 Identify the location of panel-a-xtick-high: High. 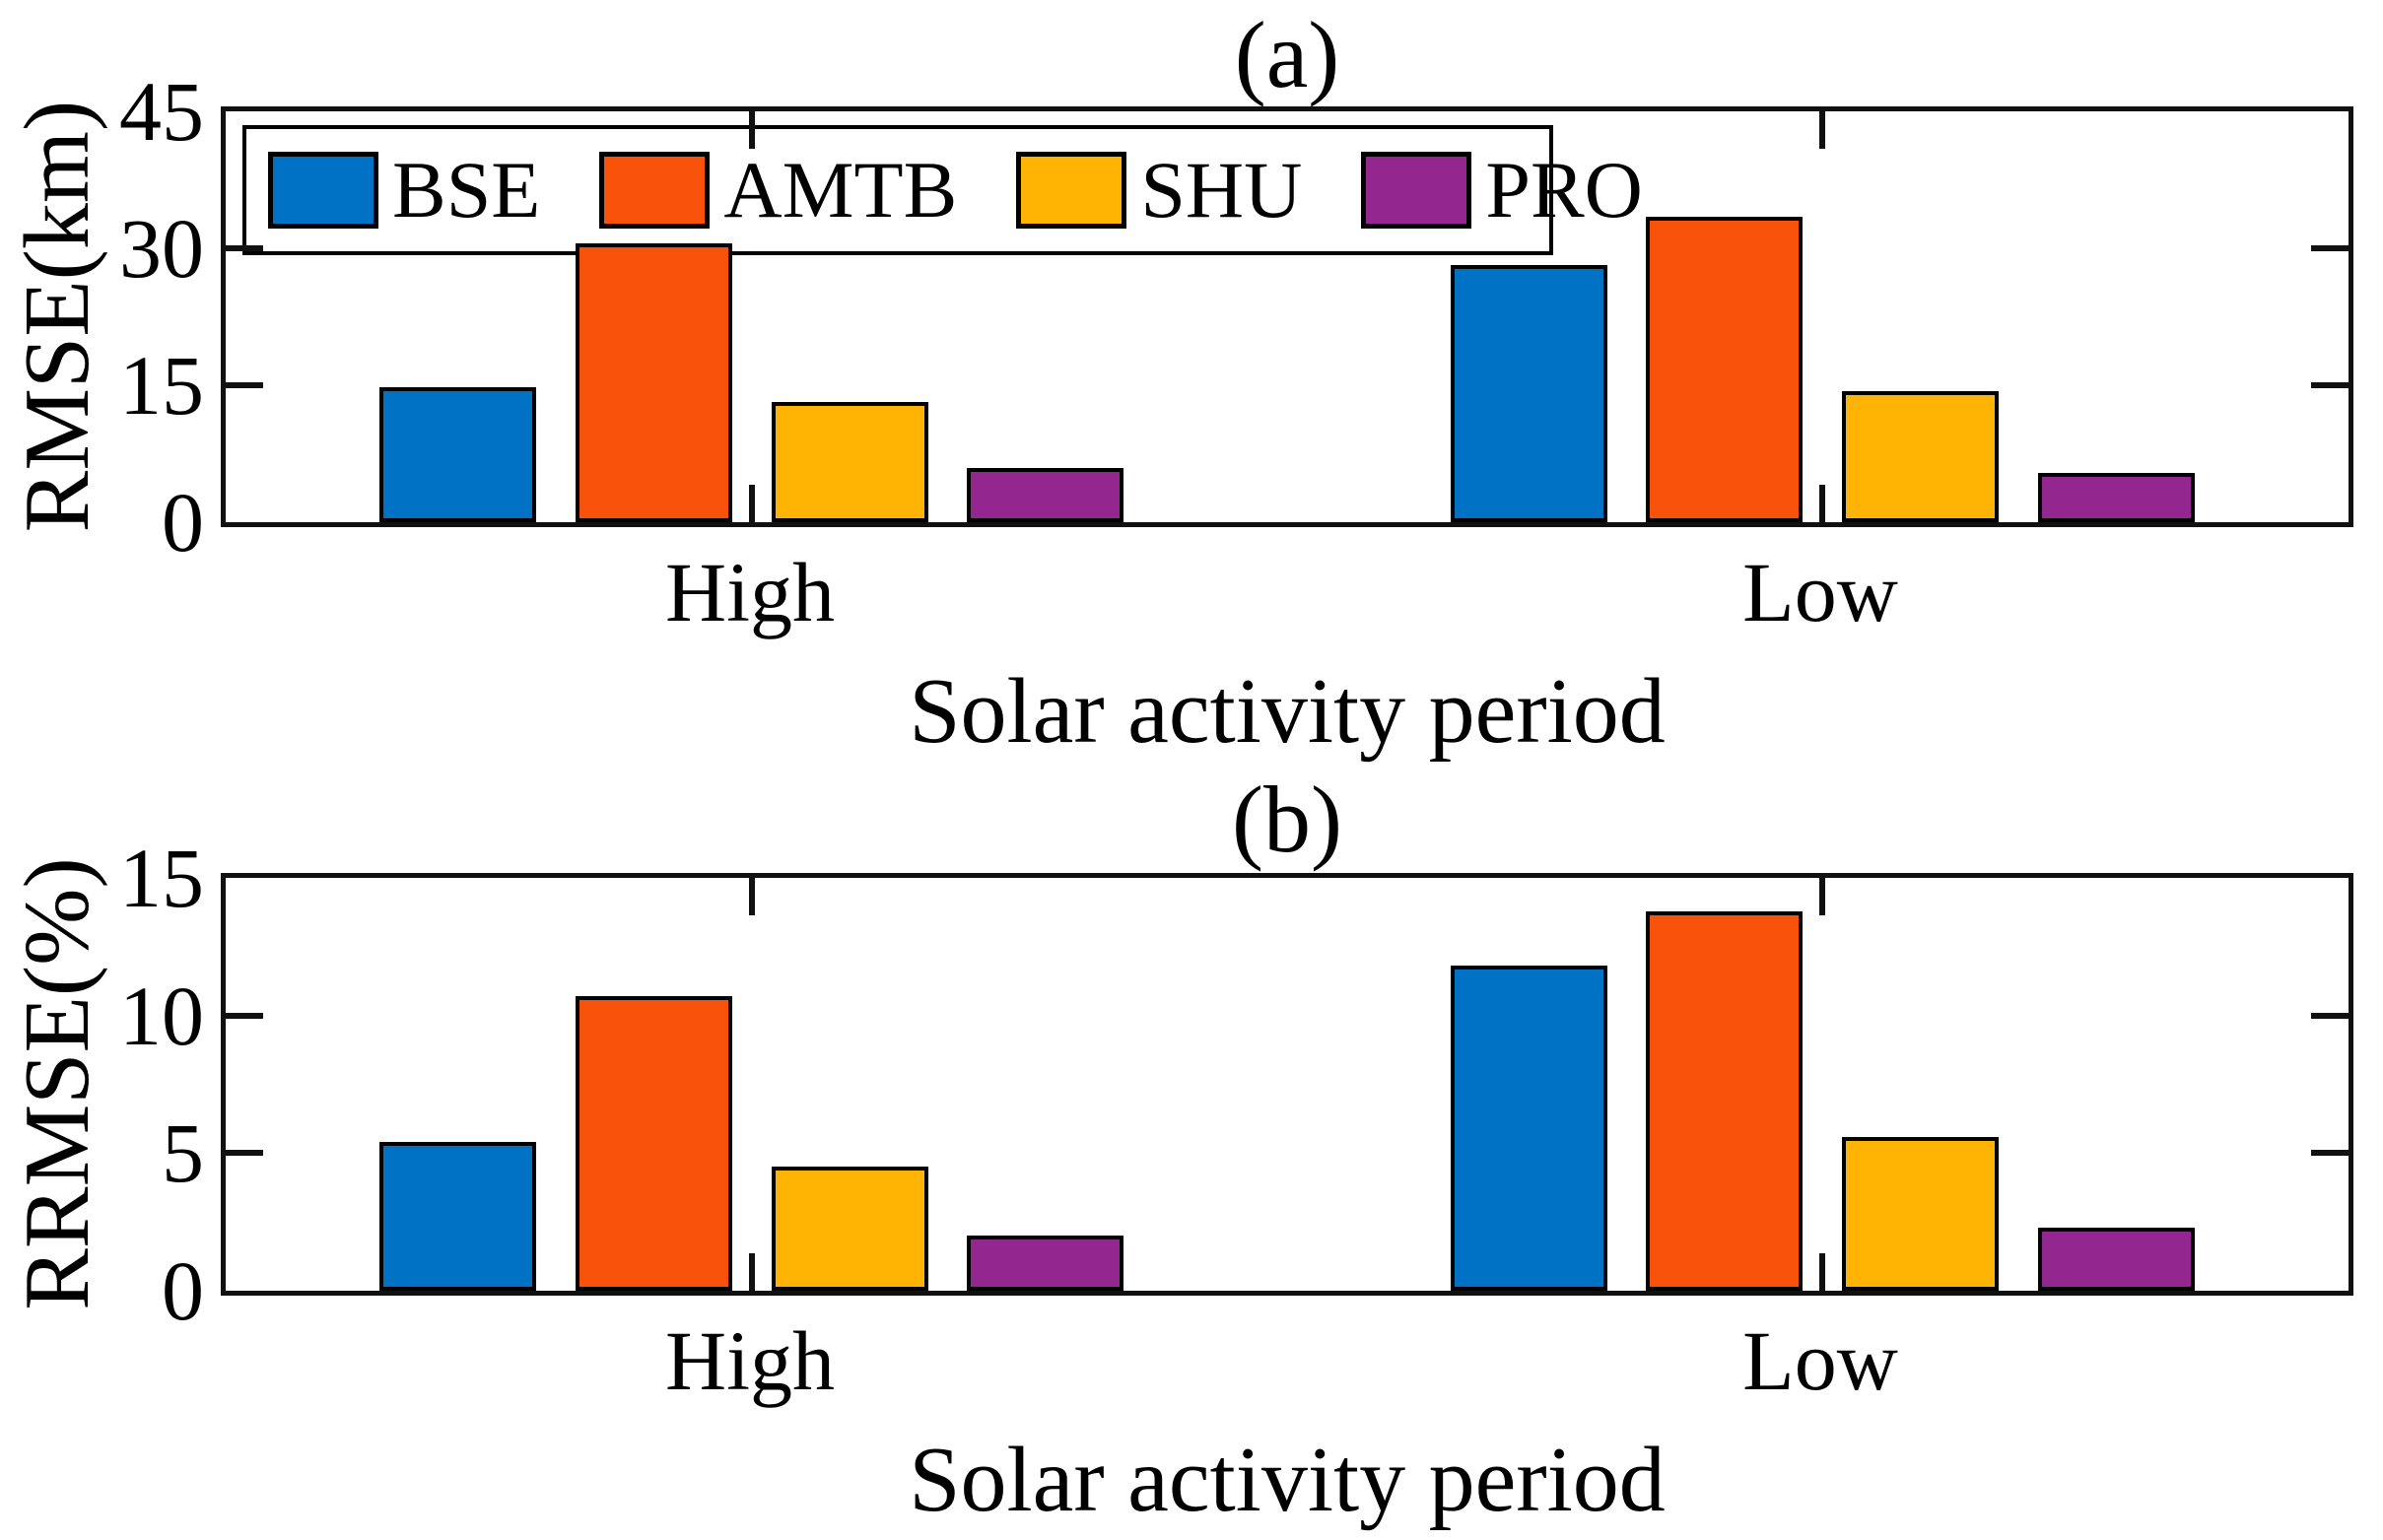
(750, 592).